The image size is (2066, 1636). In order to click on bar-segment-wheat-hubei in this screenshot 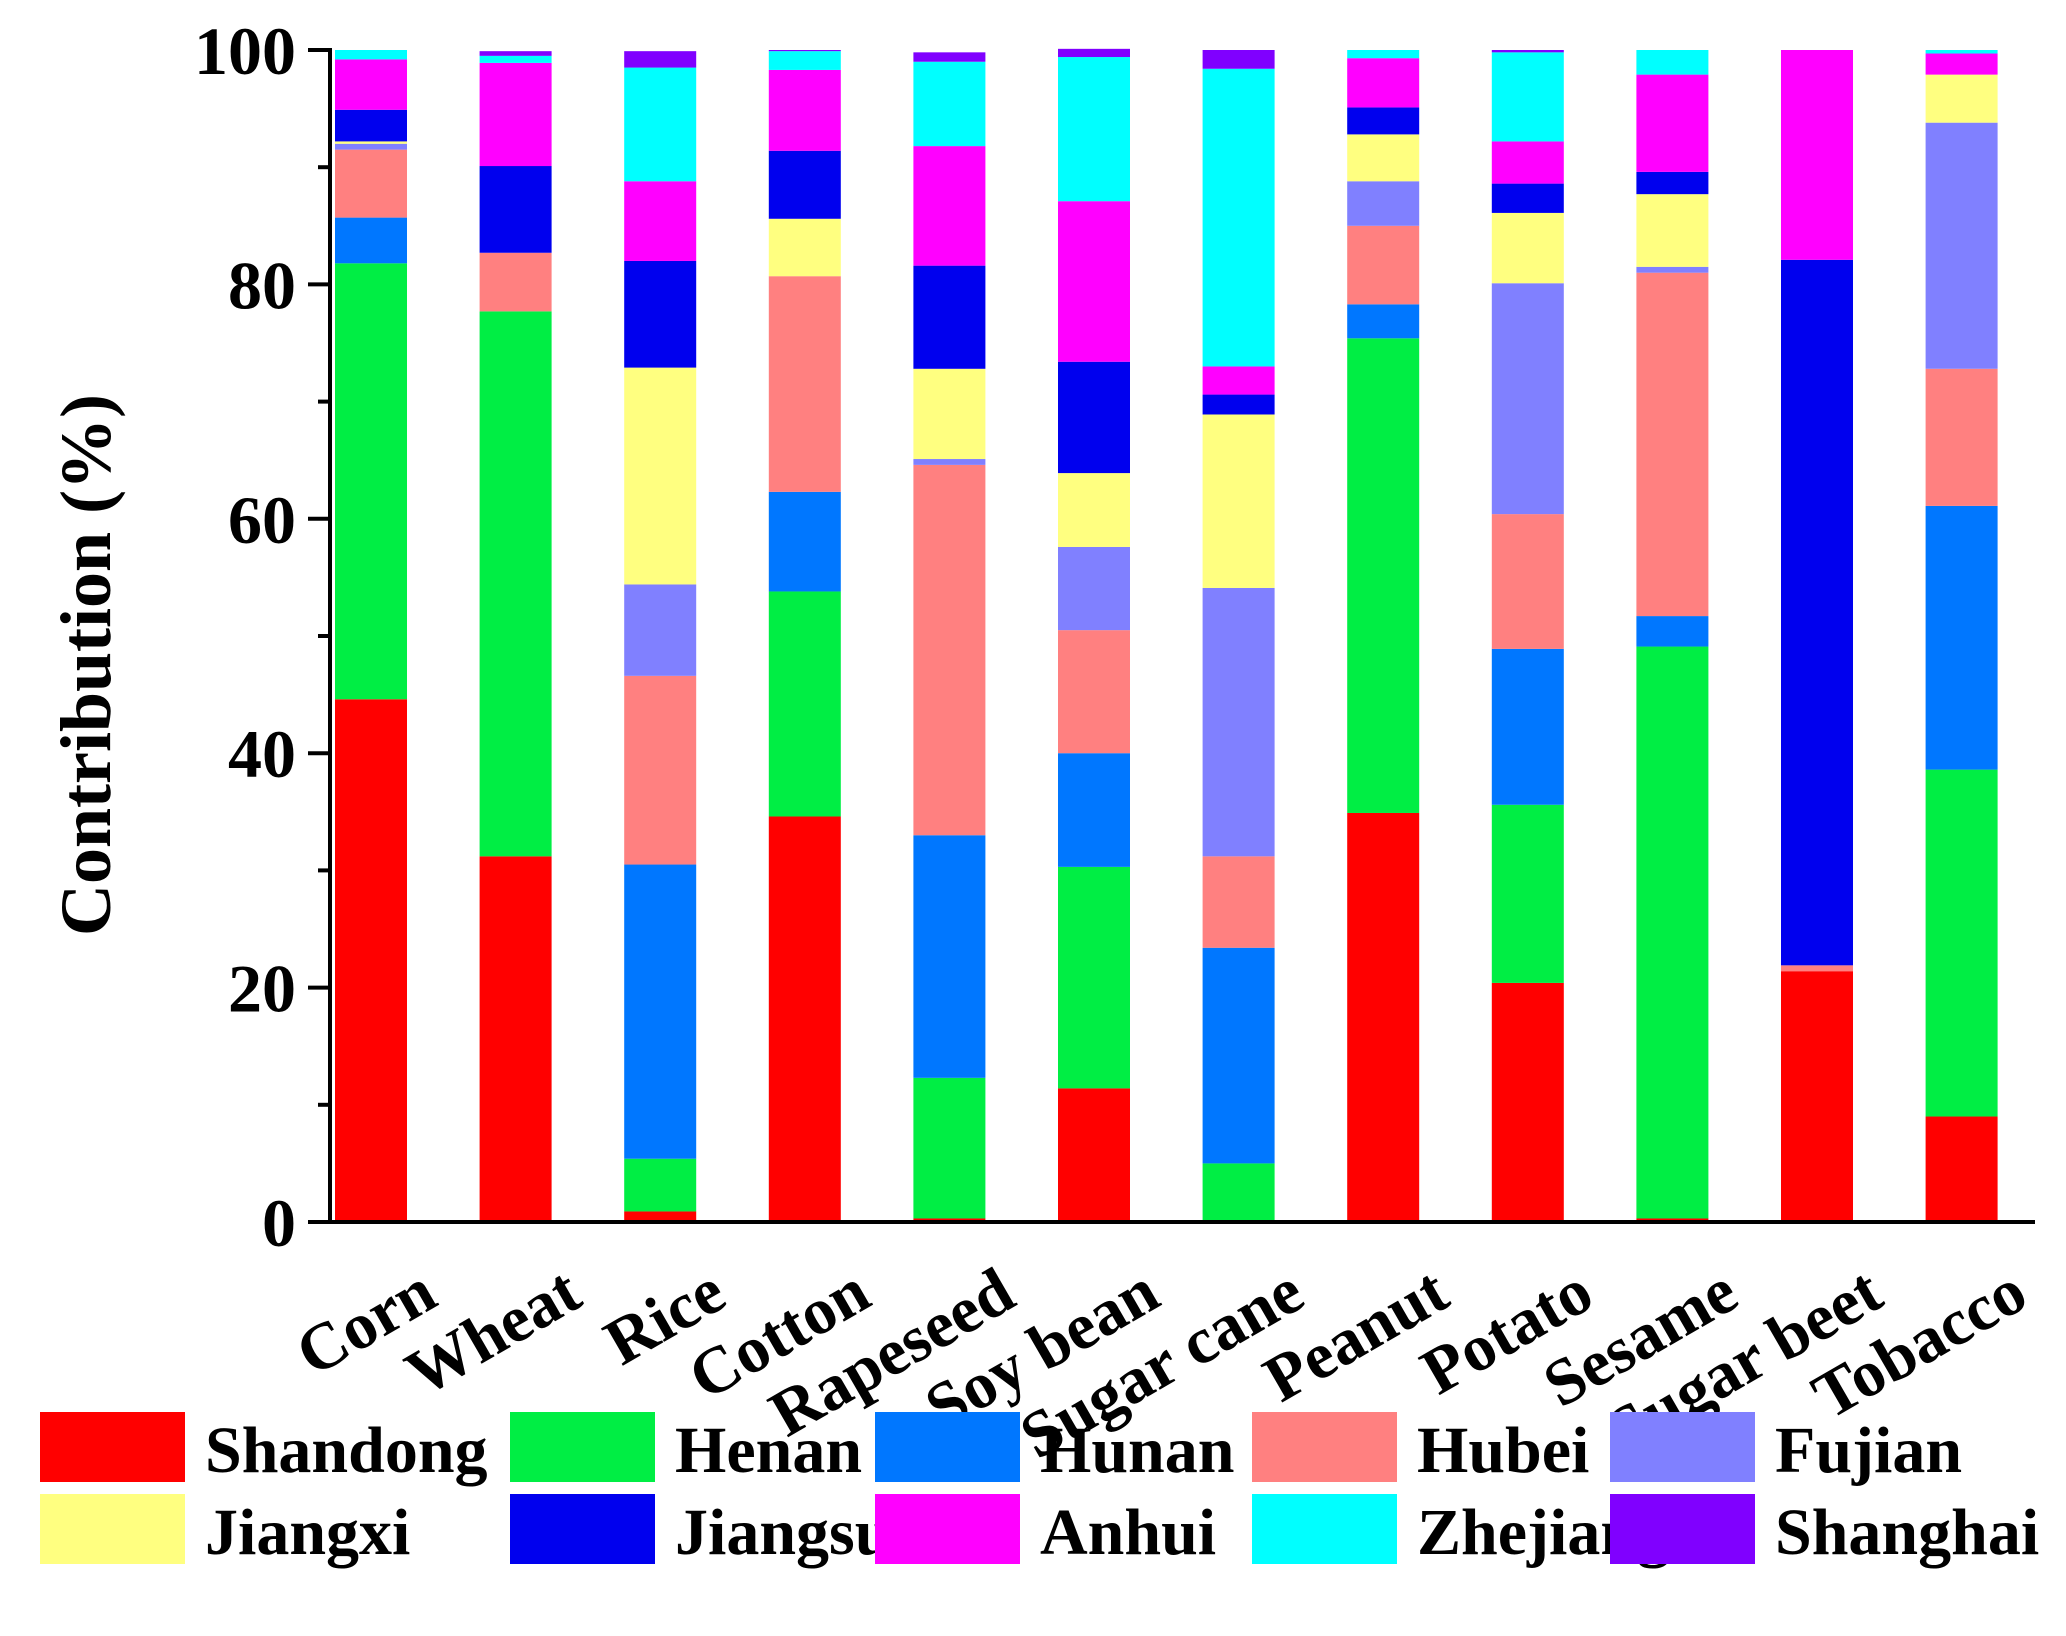, I will do `click(515, 282)`.